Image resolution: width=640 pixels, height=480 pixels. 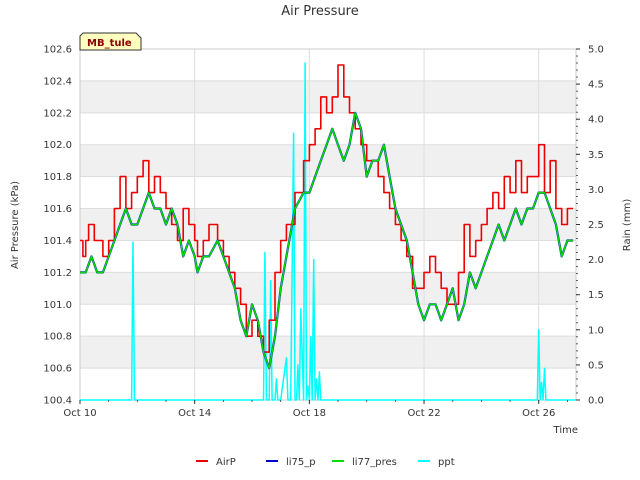 I want to click on y2-axis-label: Rain (mm), so click(x=627, y=225).